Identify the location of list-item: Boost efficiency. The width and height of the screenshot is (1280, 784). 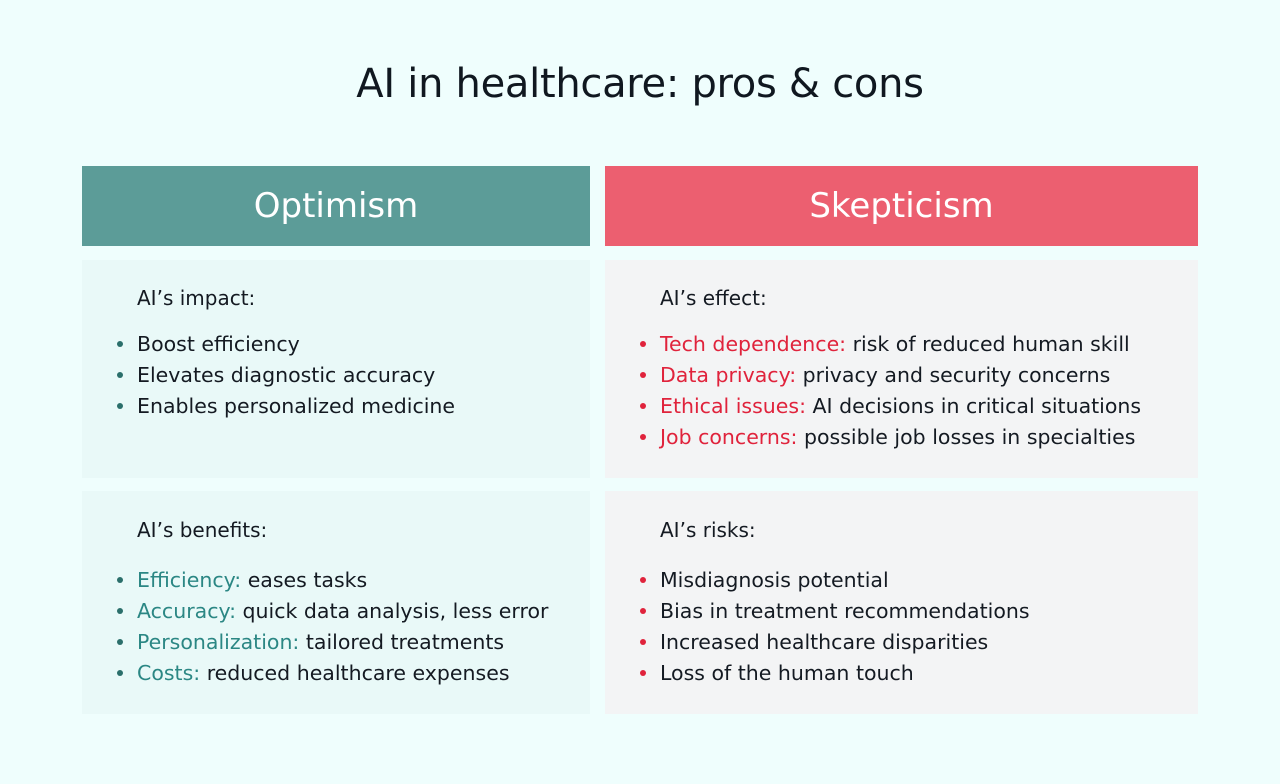
(268, 344).